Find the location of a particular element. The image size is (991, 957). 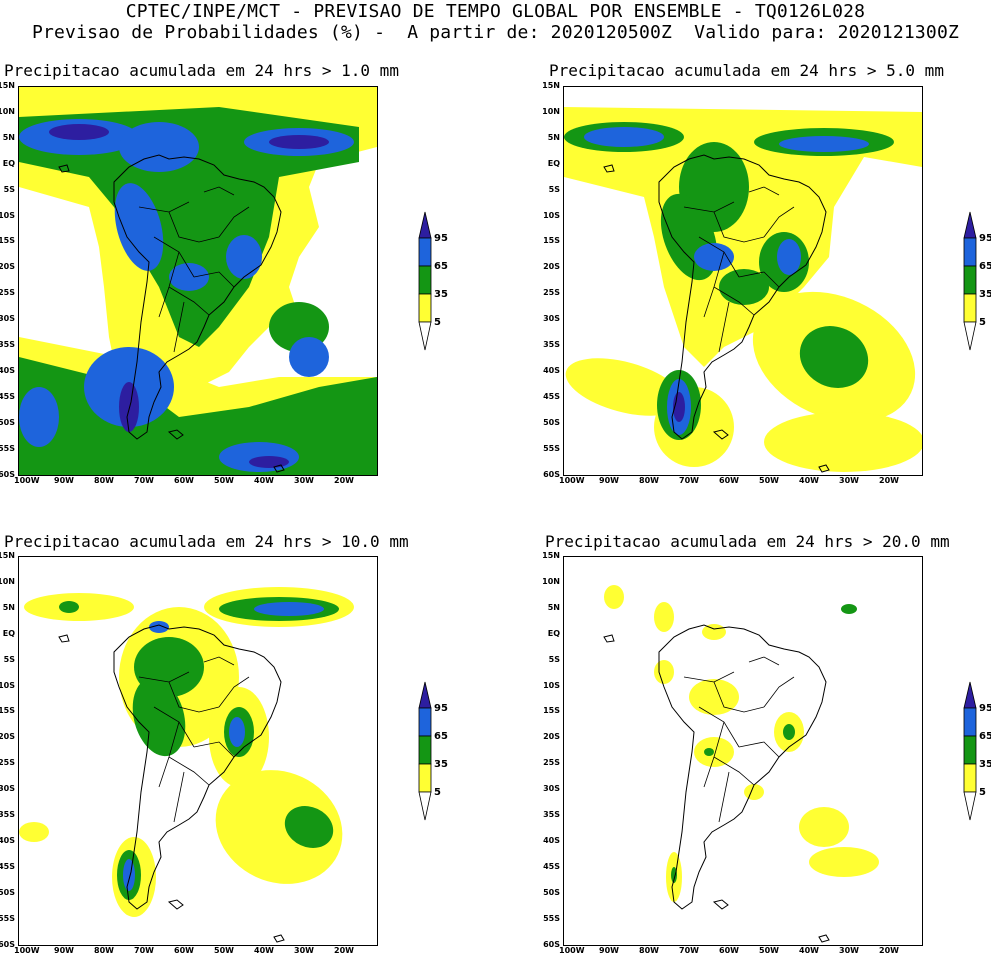

latitude-label: 55S is located at coordinates (7, 918).